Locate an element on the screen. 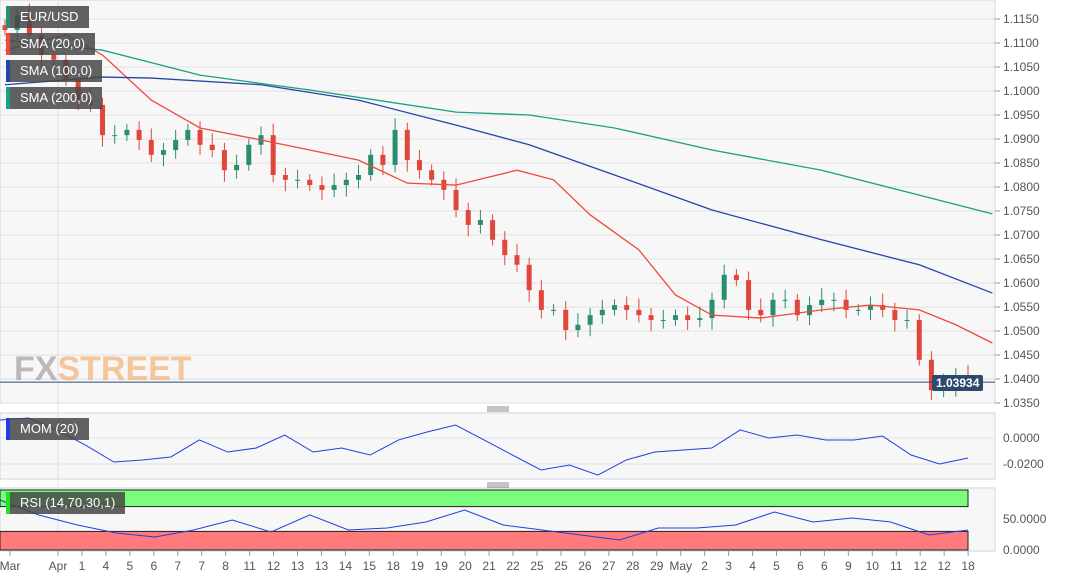 The image size is (1067, 578). y-tick-label: 1.0600 is located at coordinates (1021, 283).